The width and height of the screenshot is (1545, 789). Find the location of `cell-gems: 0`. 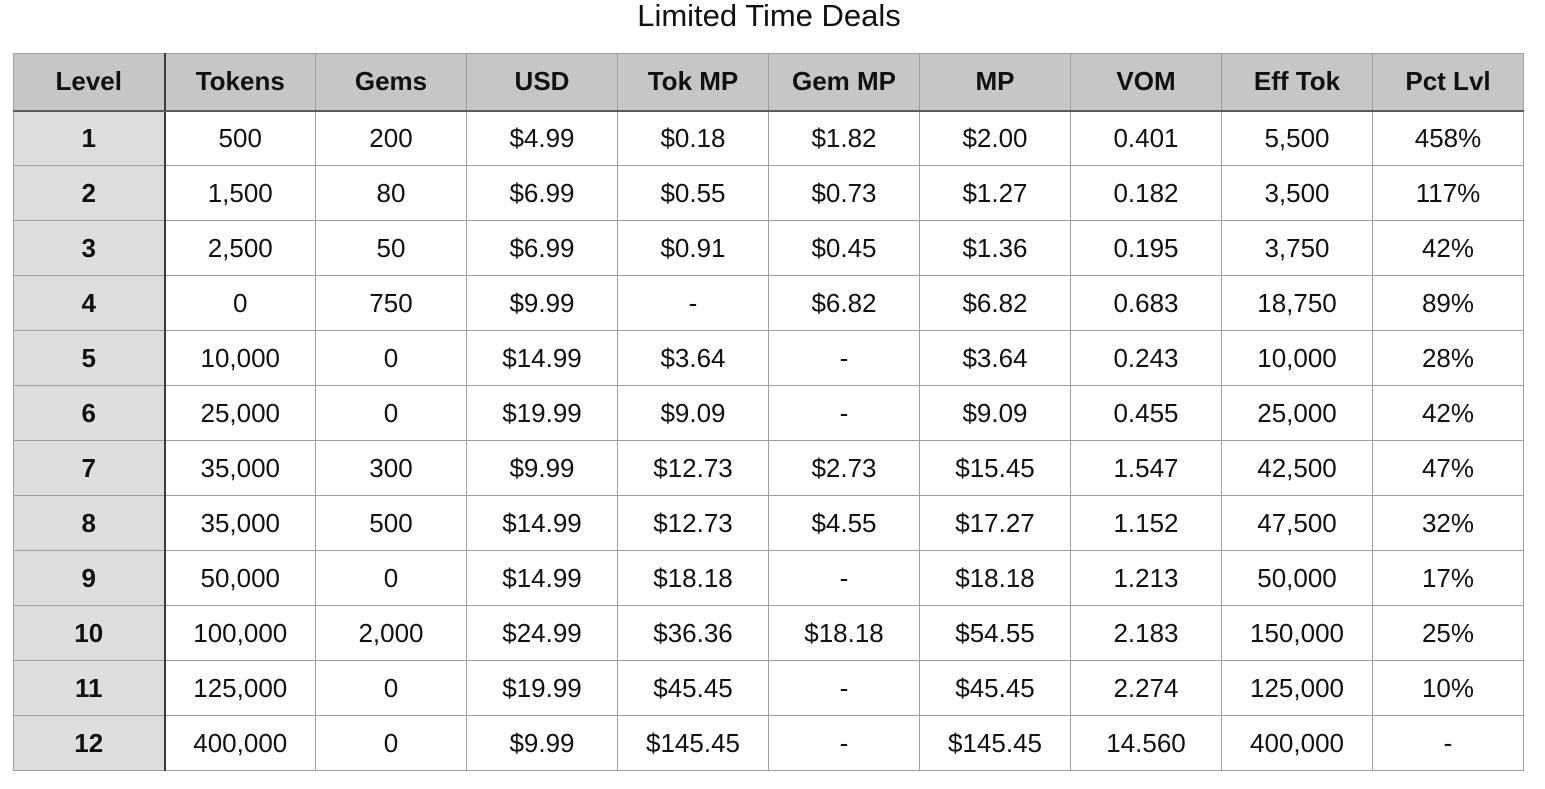

cell-gems: 0 is located at coordinates (391, 413).